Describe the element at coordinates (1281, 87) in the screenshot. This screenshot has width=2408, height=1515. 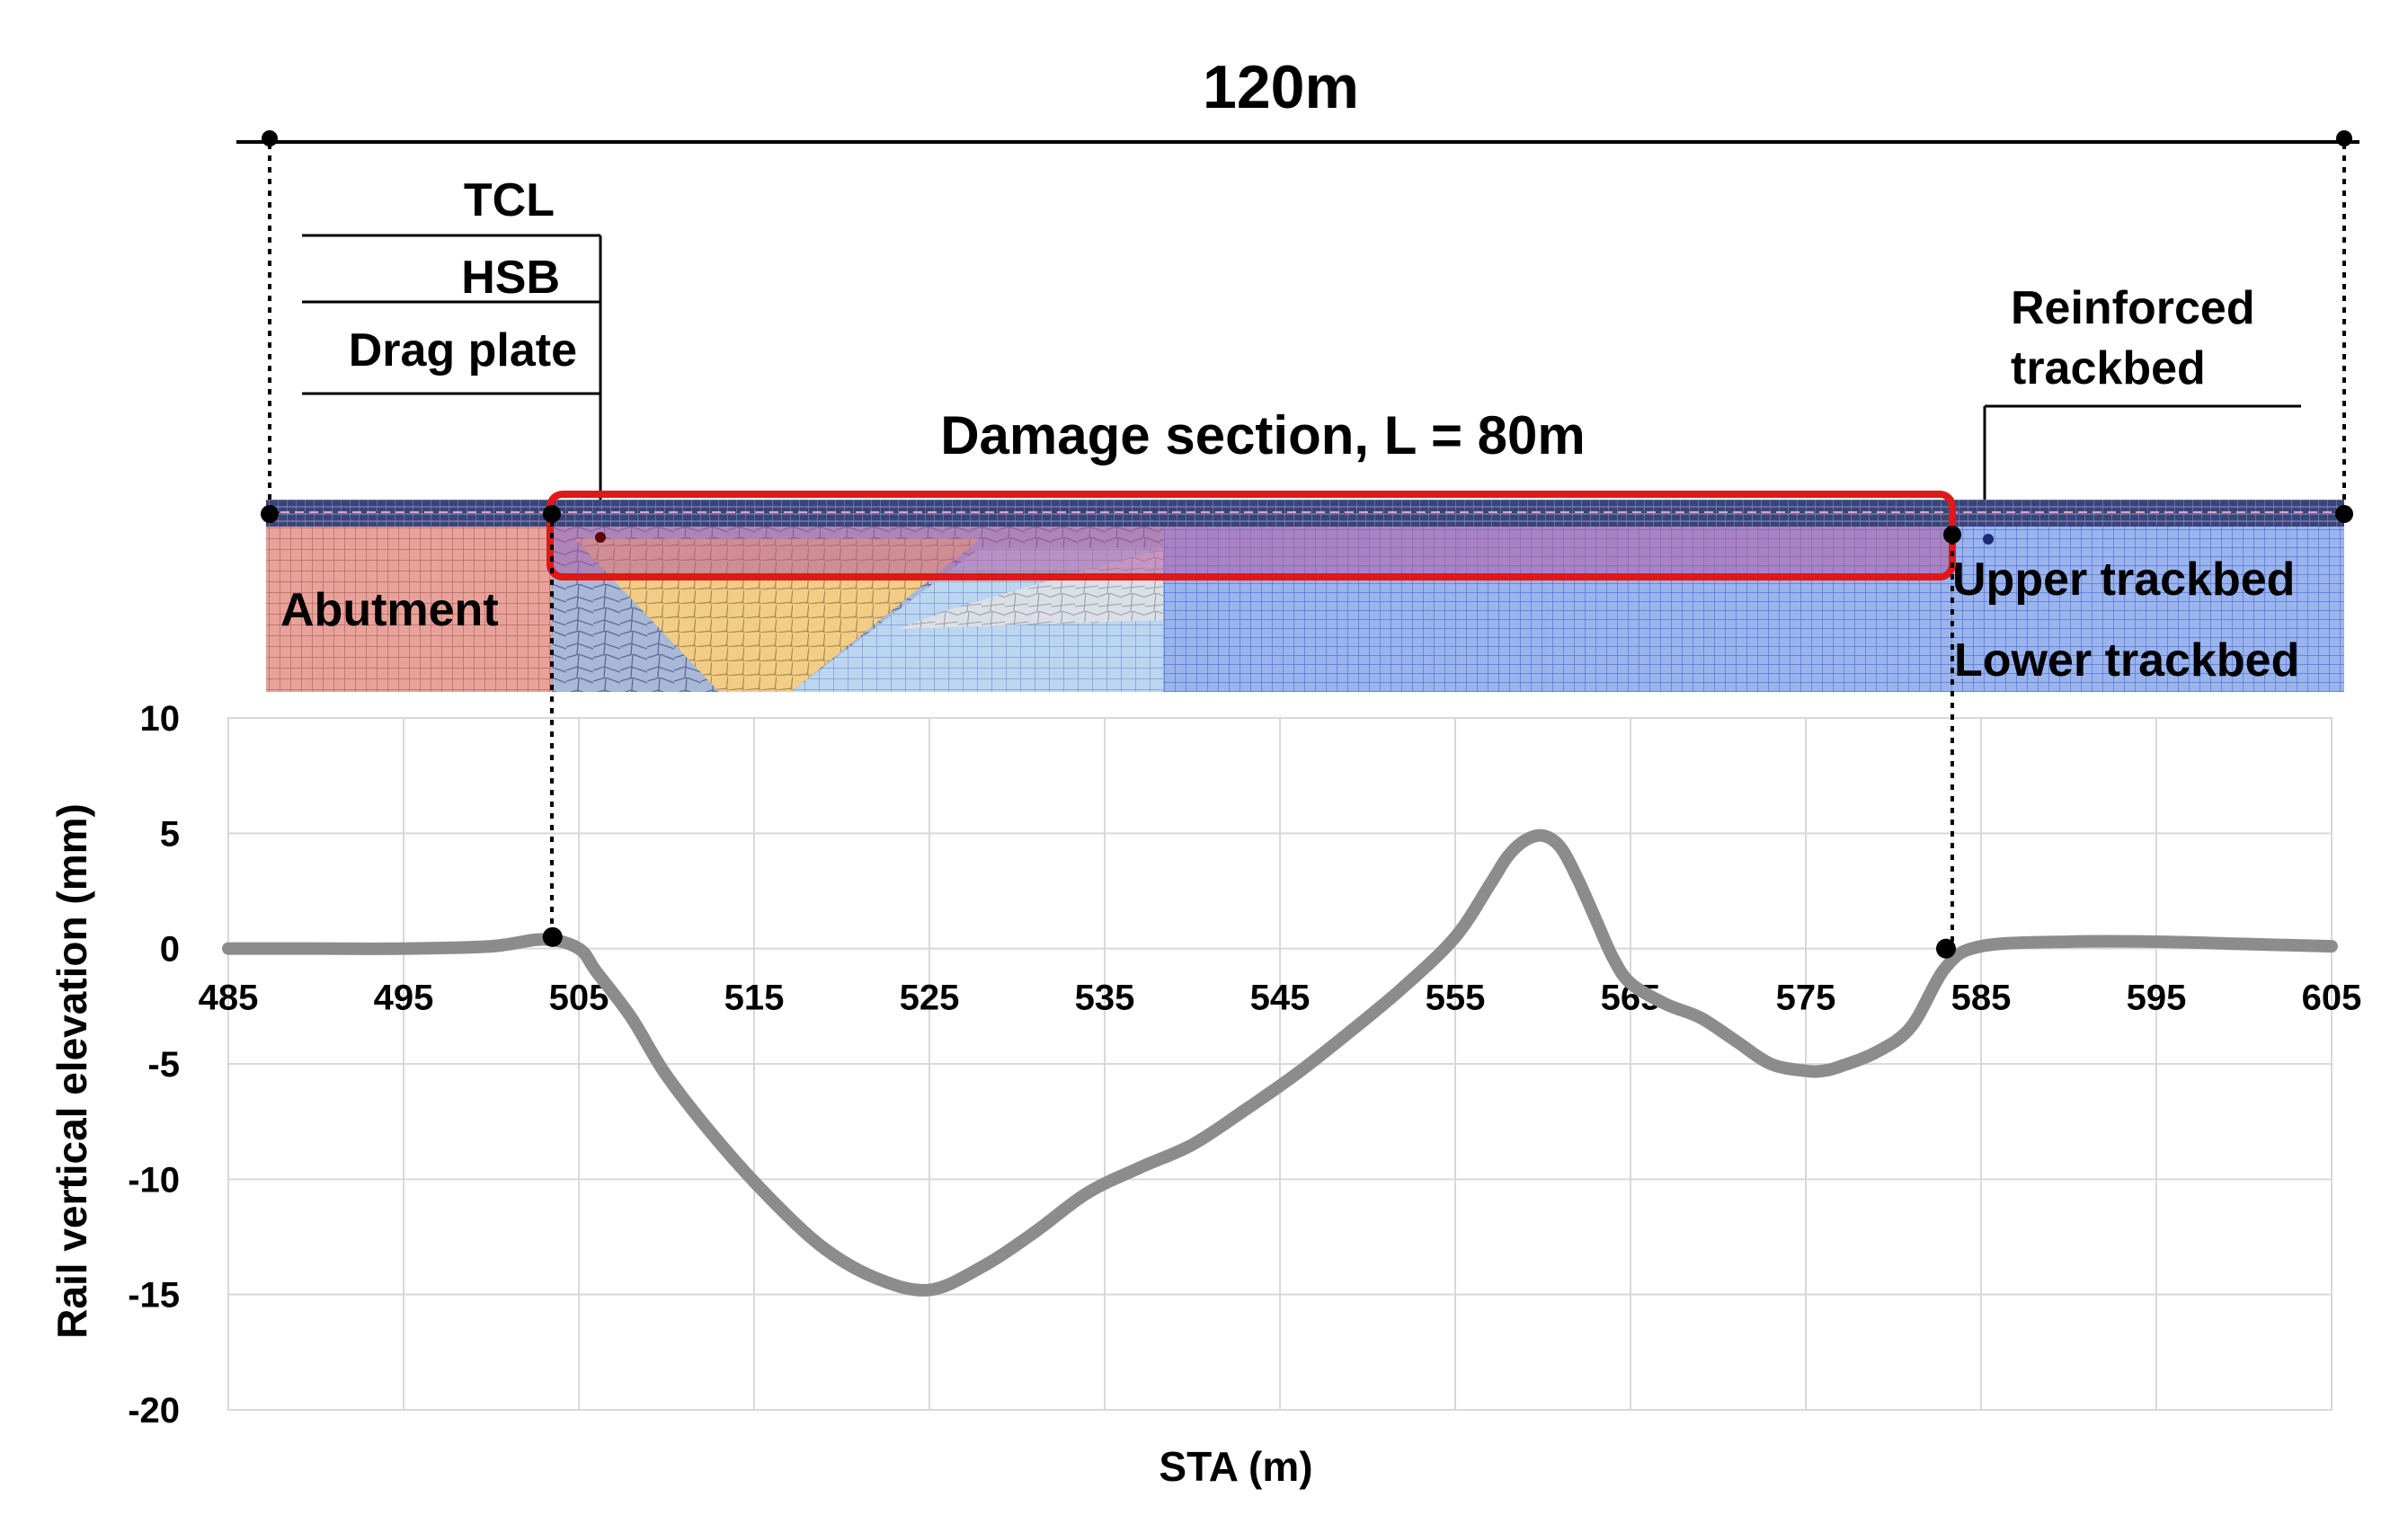
I see `total-length-label: 120m` at that location.